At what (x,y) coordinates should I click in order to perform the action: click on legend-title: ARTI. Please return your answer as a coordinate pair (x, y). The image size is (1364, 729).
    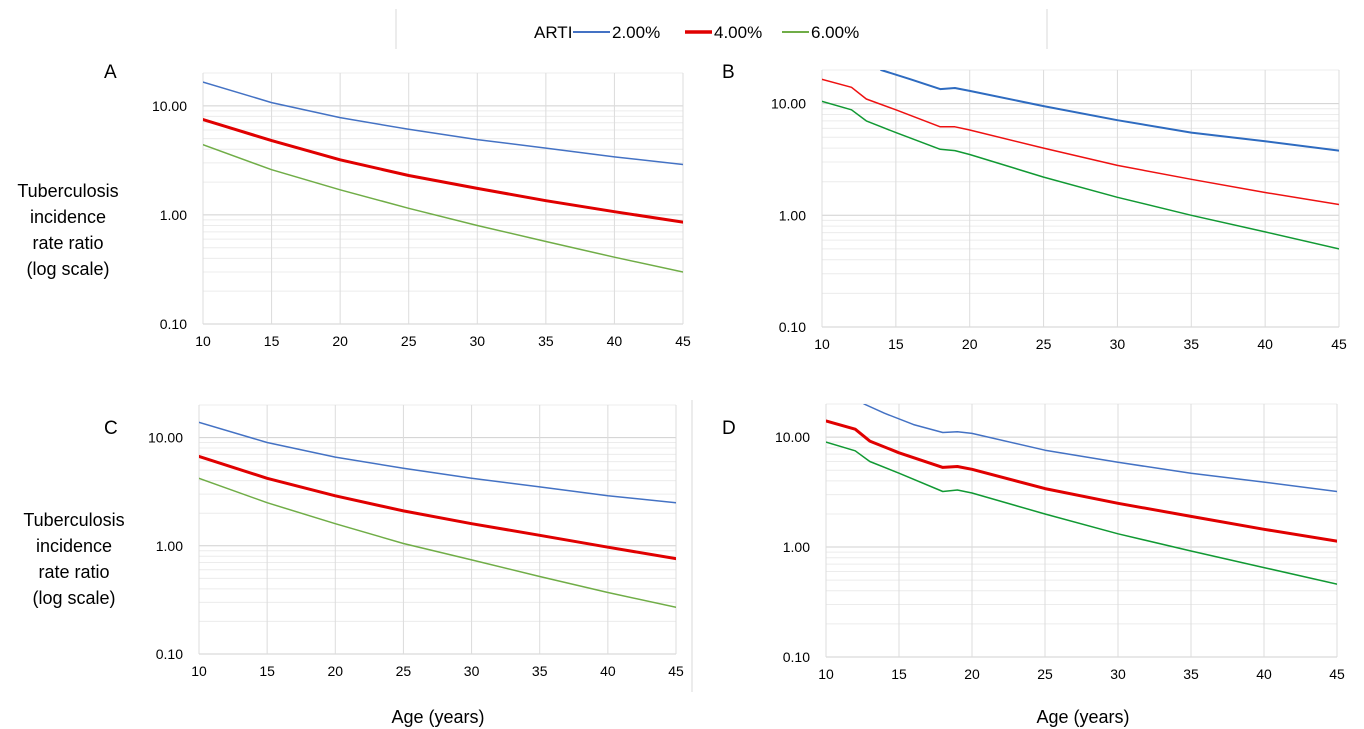
    Looking at the image, I should click on (553, 32).